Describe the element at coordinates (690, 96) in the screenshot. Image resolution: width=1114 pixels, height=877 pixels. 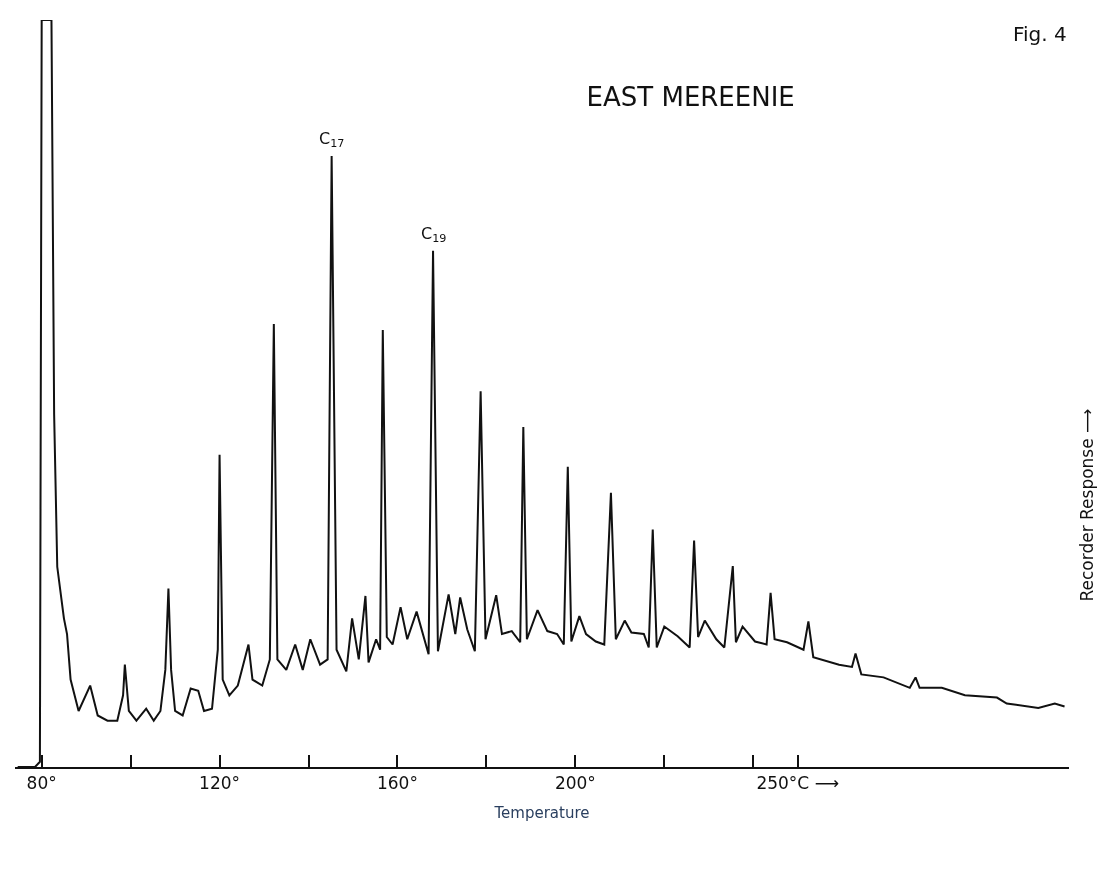
I see `text: EAST MEREENIE` at that location.